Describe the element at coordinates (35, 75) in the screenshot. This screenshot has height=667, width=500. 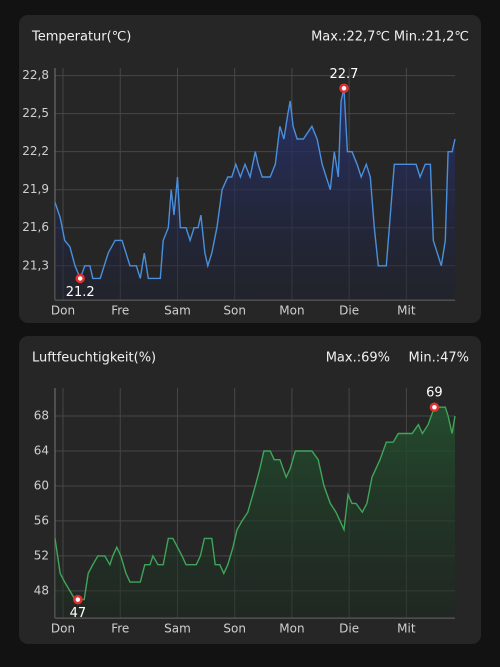
I see `y-tick-label: 22,8` at that location.